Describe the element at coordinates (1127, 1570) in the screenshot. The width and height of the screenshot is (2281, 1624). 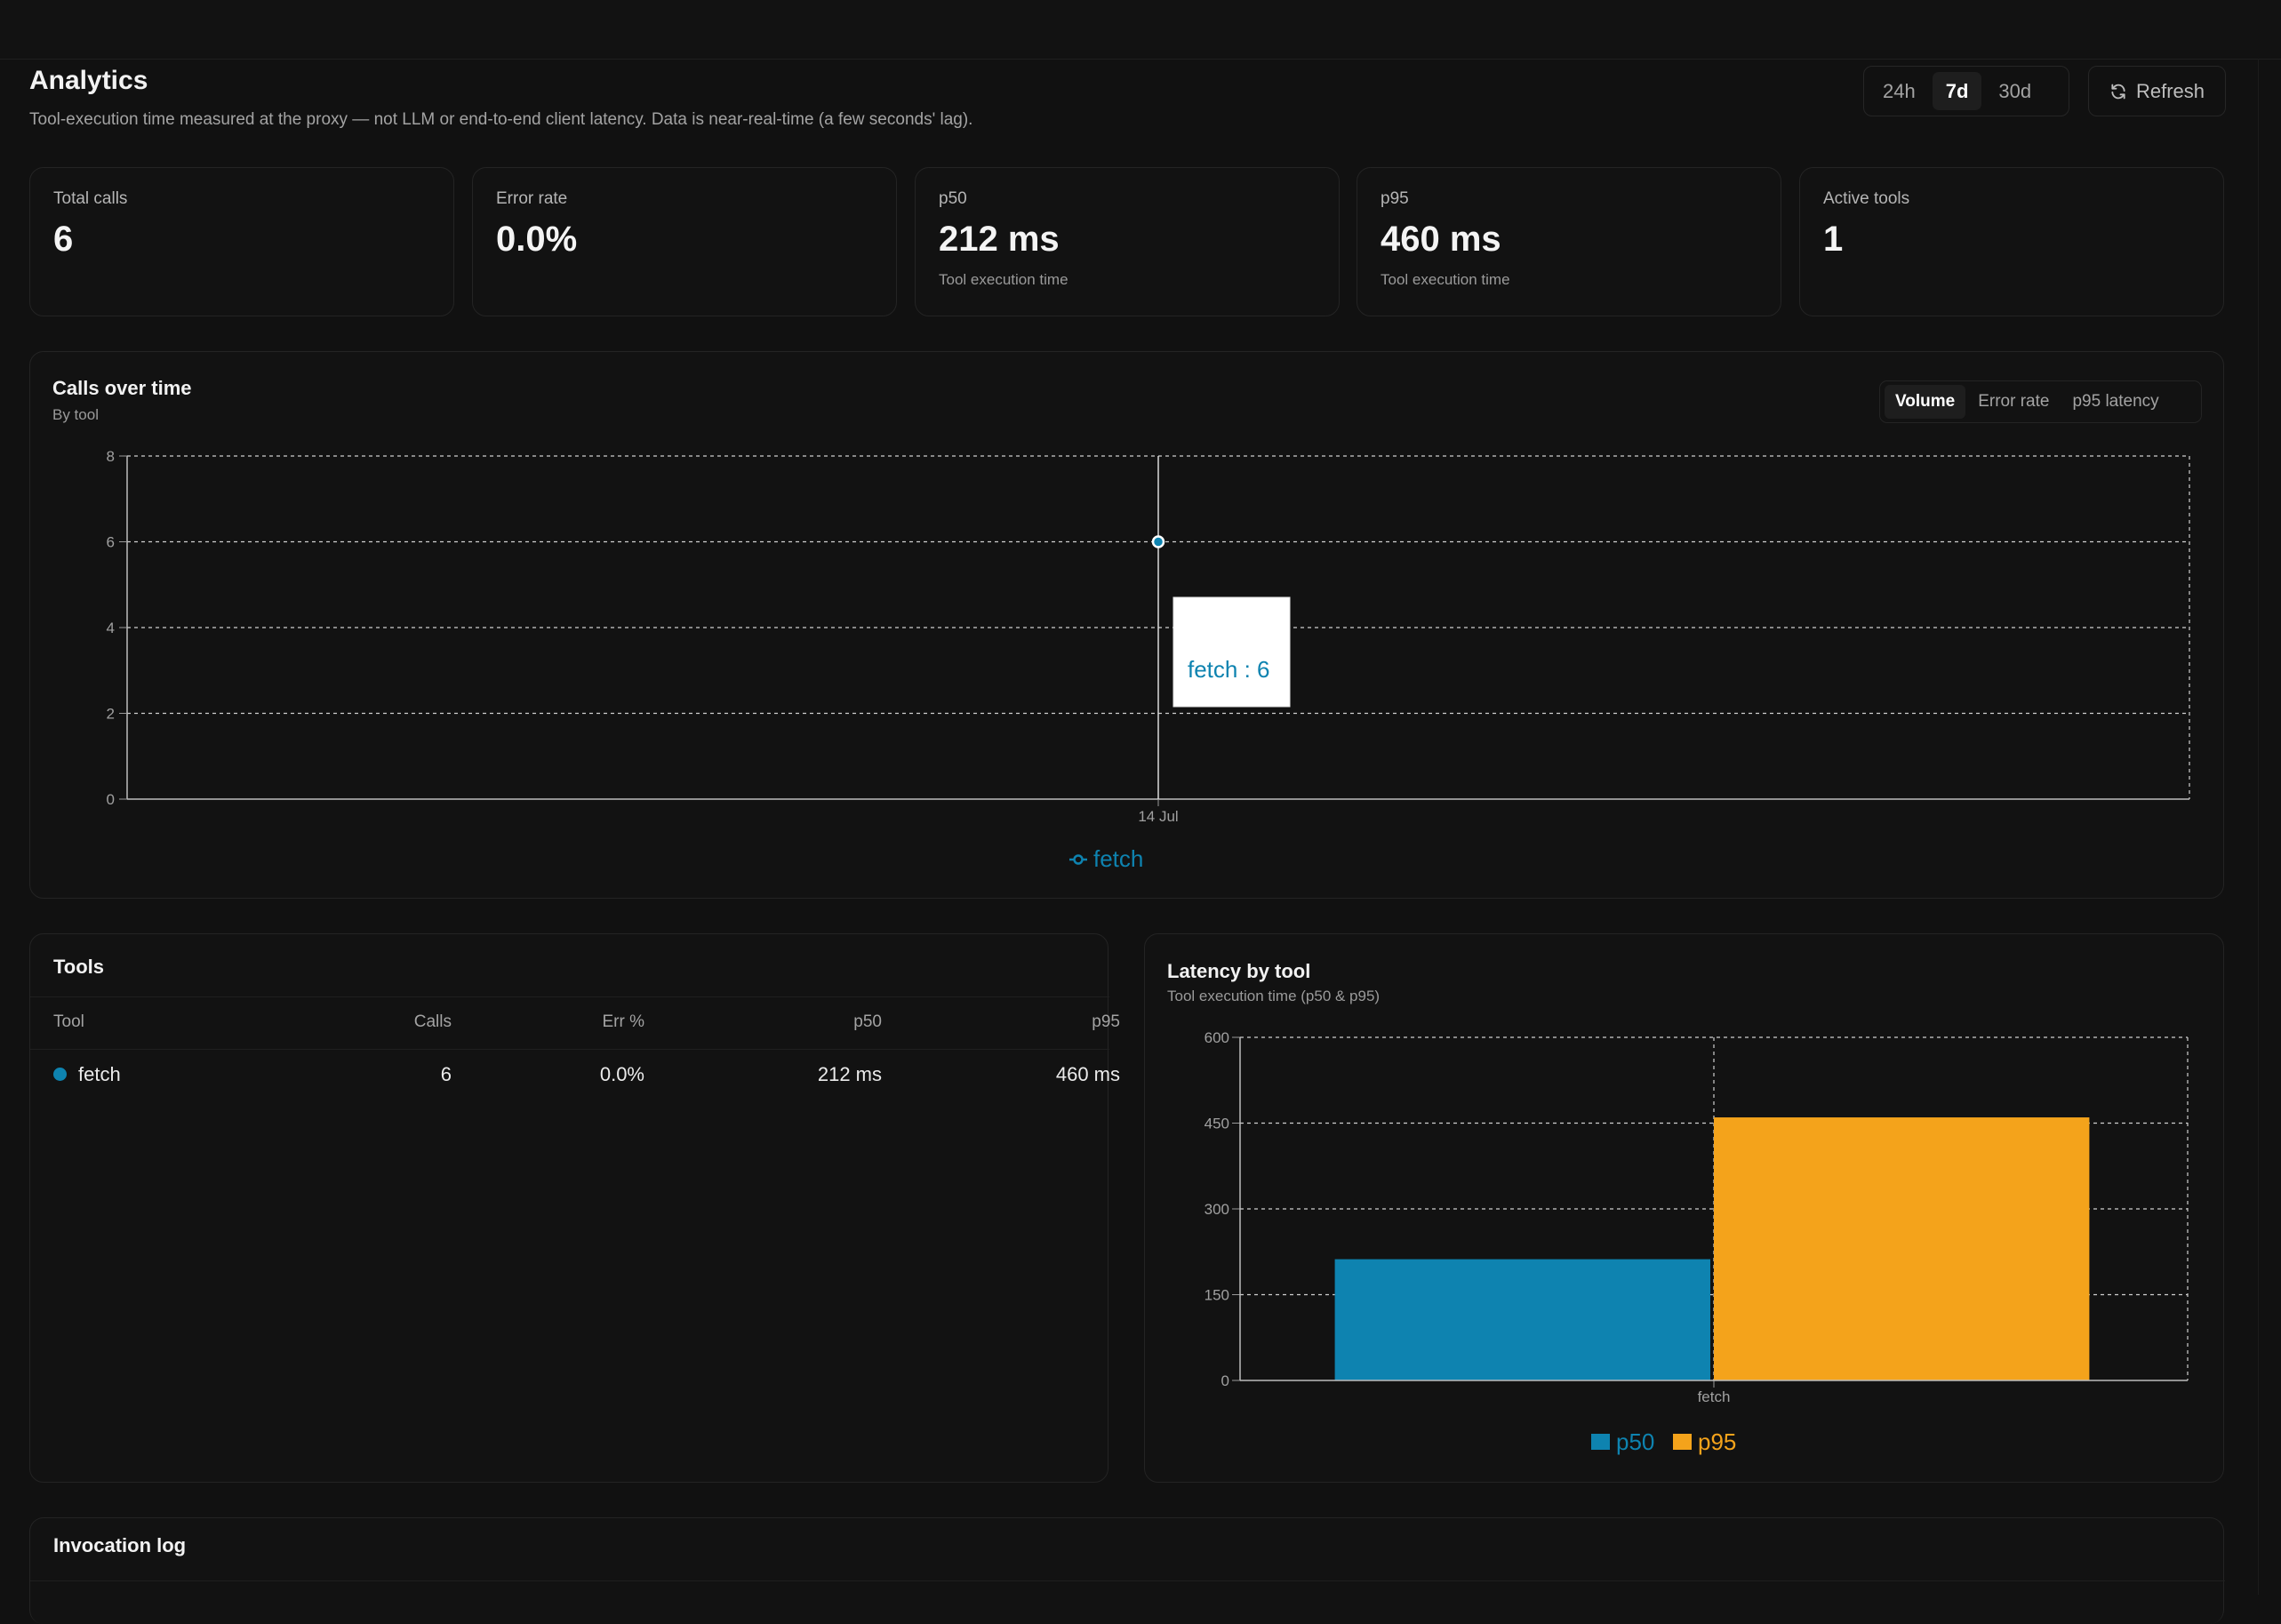
I see `invocation-log-card: Invocation log` at that location.